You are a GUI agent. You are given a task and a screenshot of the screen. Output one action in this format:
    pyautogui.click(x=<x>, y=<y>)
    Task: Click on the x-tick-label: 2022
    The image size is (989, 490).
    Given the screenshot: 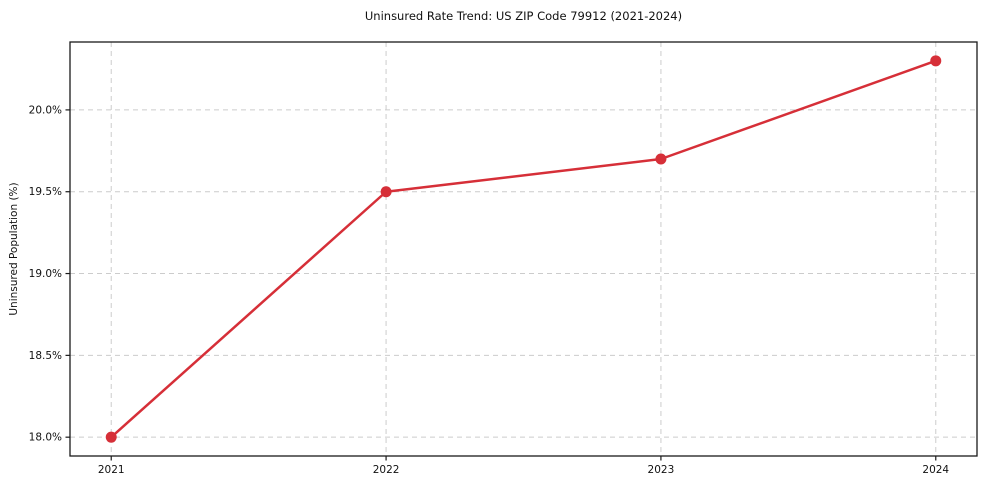 What is the action you would take?
    pyautogui.click(x=386, y=470)
    